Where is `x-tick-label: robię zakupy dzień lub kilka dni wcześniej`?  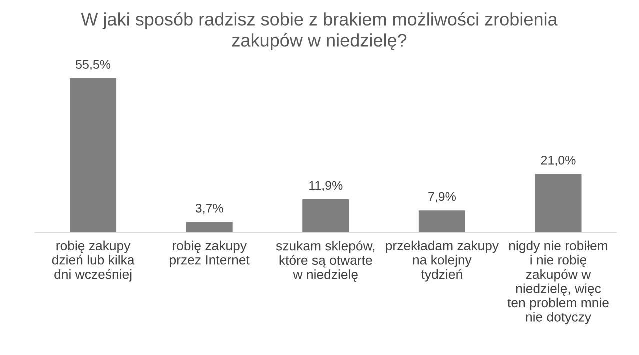 x-tick-label: robię zakupy dzień lub kilka dni wcześniej is located at coordinates (93, 261).